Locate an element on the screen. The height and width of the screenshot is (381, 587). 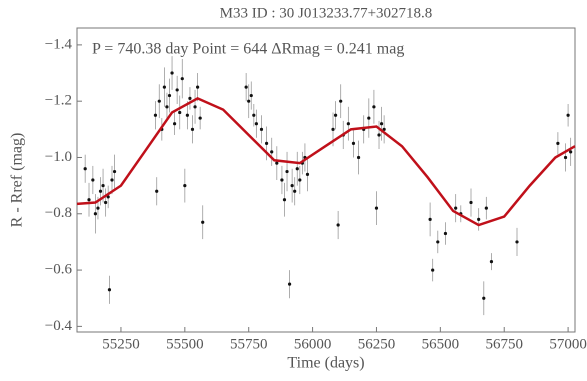
x-tick-label: 56000 is located at coordinates (313, 344).